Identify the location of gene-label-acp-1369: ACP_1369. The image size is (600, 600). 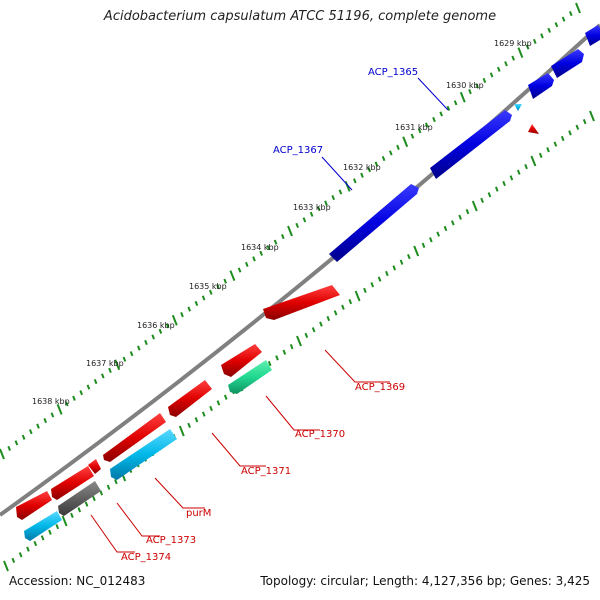
(380, 387).